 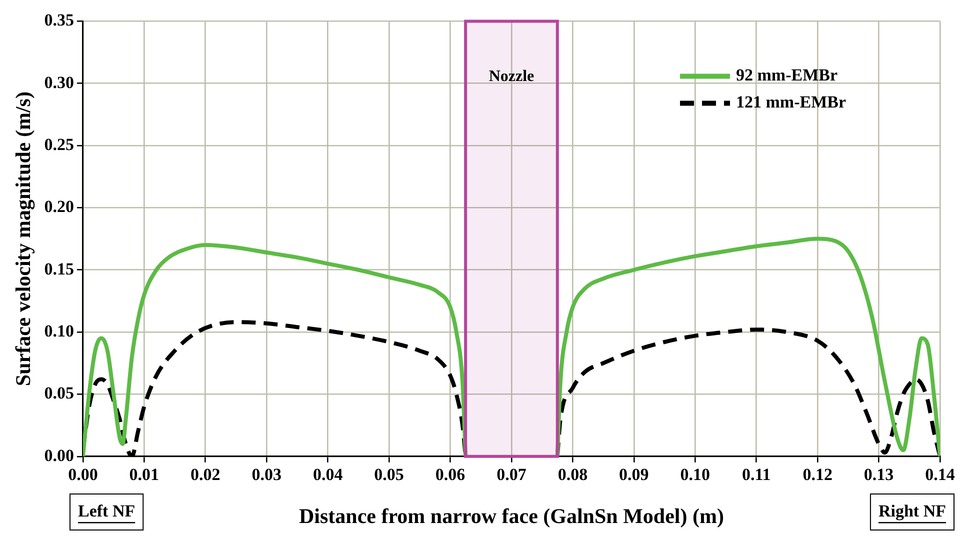 I want to click on y-tick-label: 0.00, so click(x=59, y=455).